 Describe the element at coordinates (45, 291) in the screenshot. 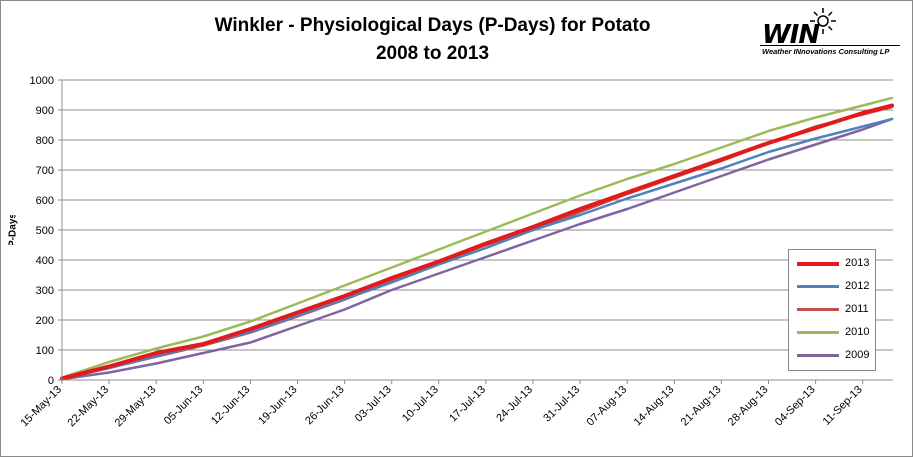

I see `y-tick-label: 300` at that location.